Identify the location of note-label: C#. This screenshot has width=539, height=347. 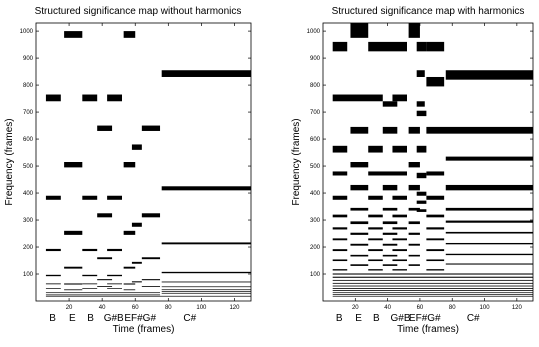
(189, 318).